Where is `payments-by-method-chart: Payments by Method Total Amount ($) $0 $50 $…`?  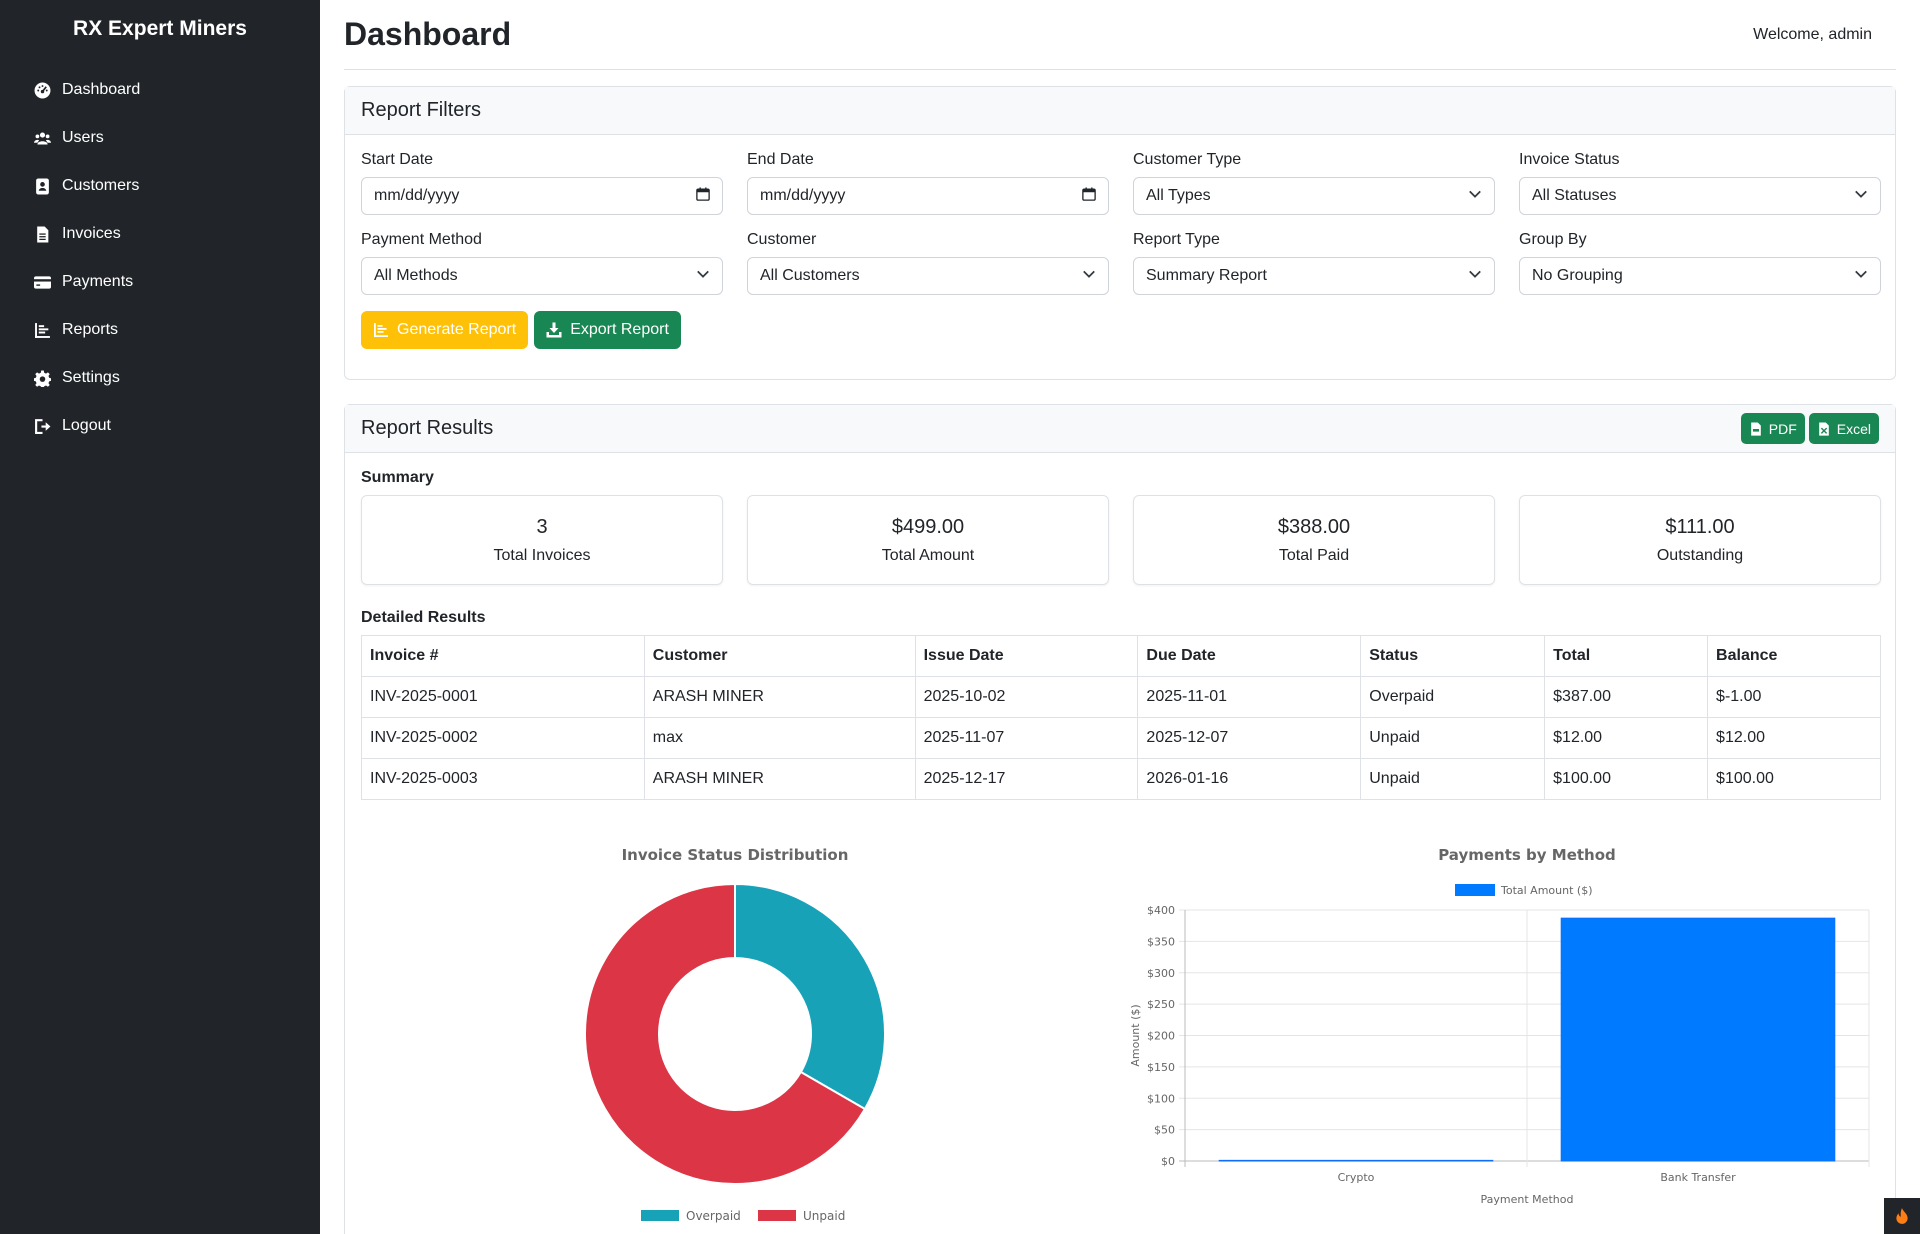 payments-by-method-chart: Payments by Method Total Amount ($) $0 $50 $… is located at coordinates (1499, 1026).